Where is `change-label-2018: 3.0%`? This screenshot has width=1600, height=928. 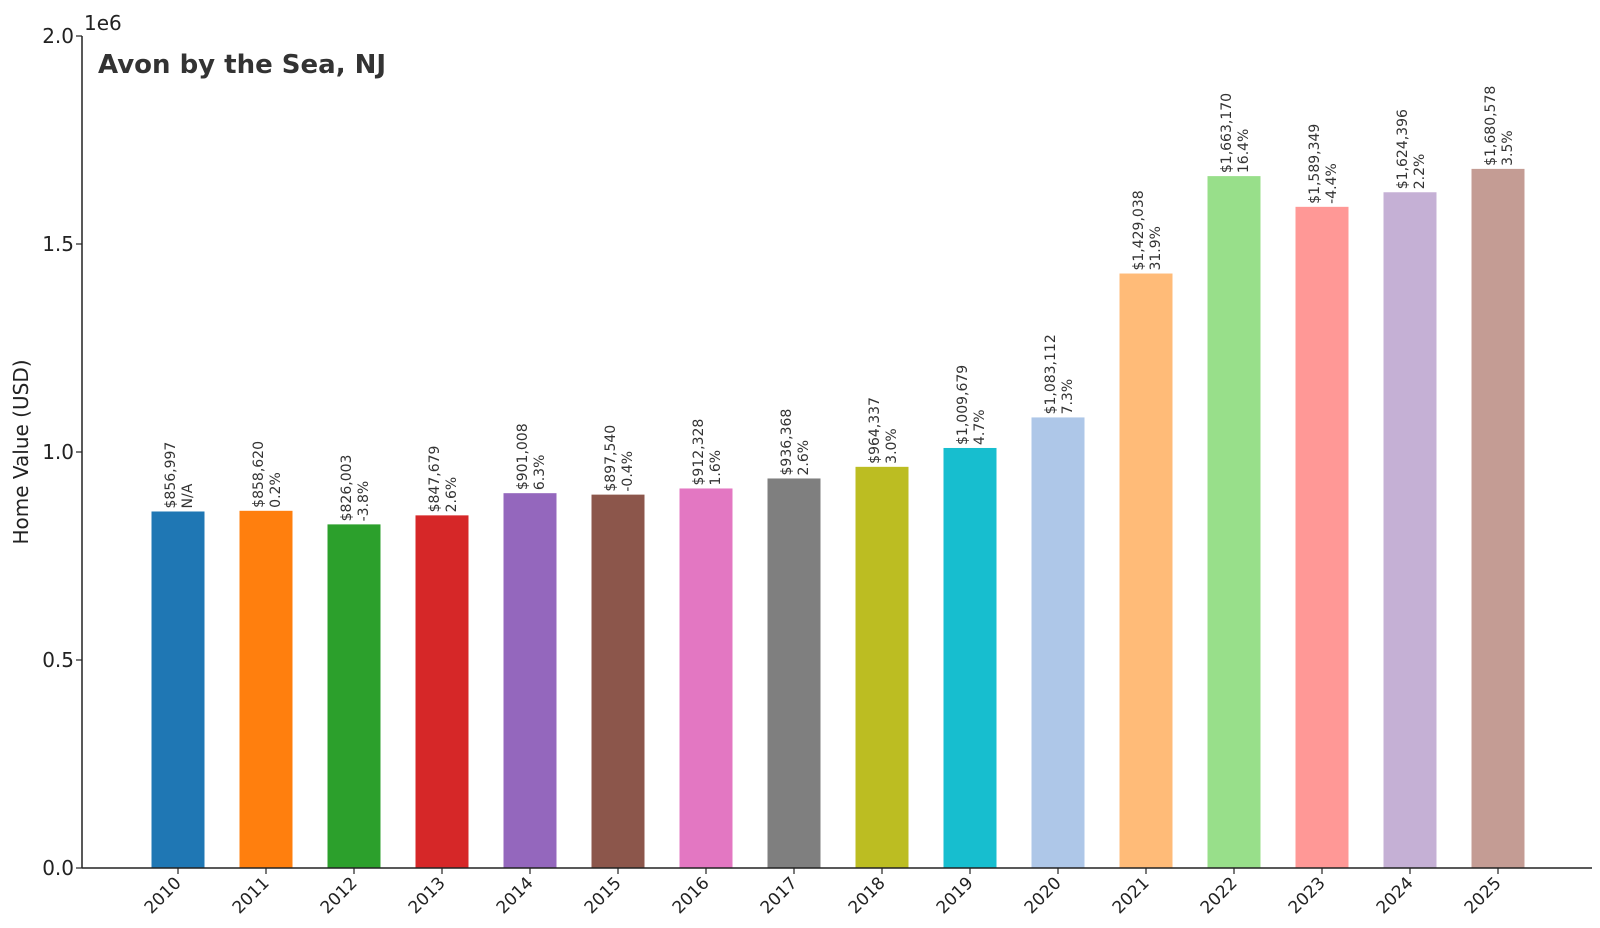 change-label-2018: 3.0% is located at coordinates (892, 446).